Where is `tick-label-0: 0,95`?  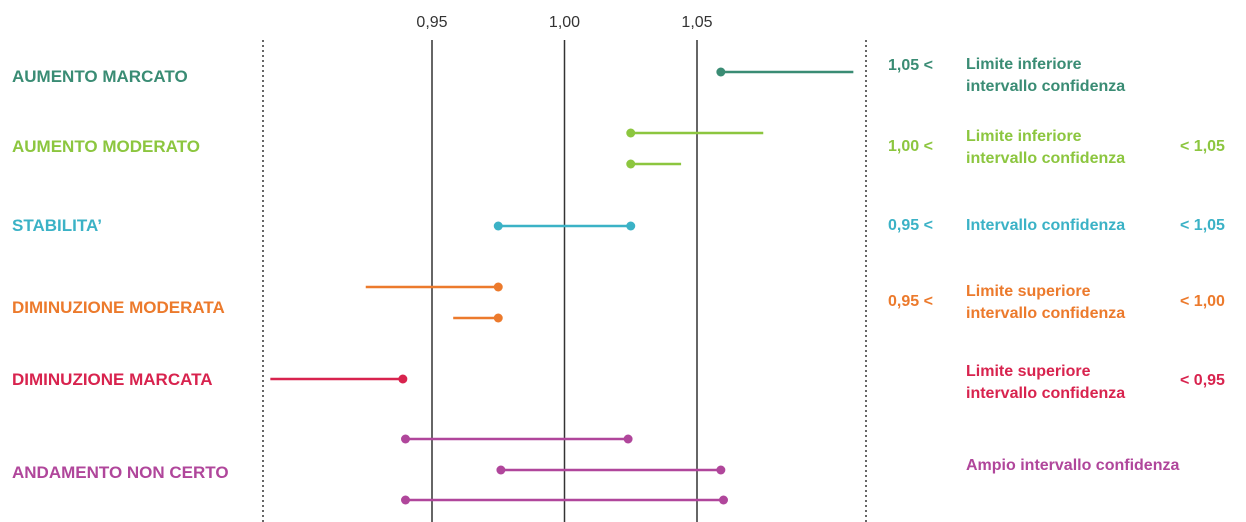 tick-label-0: 0,95 is located at coordinates (432, 22).